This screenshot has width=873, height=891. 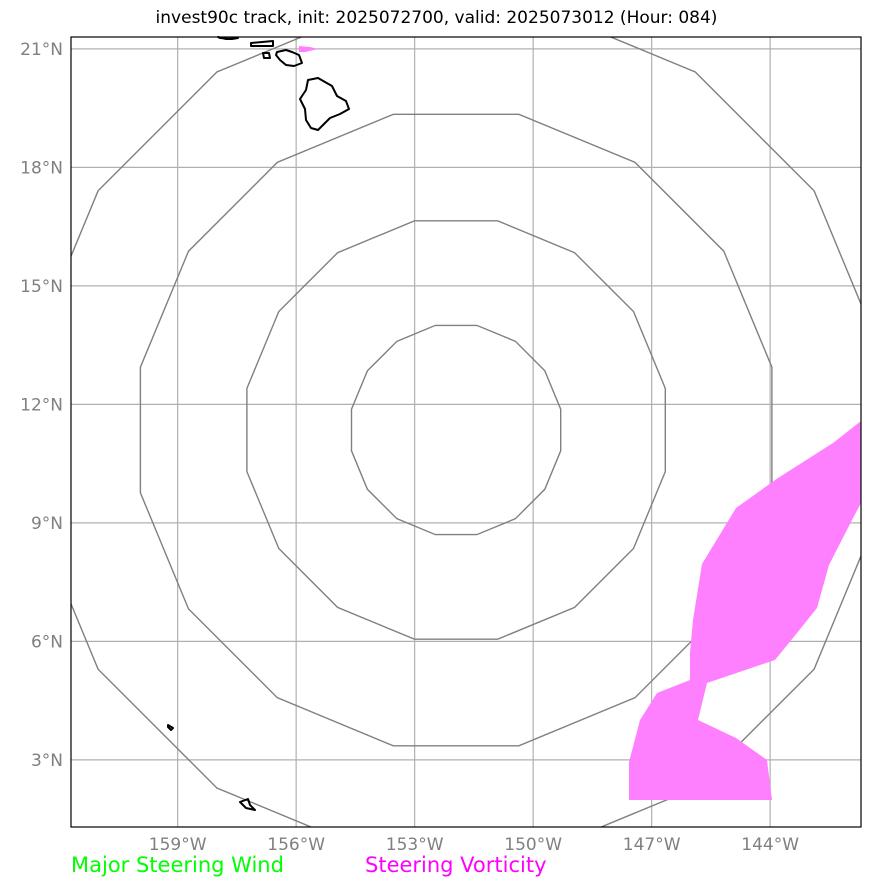 What do you see at coordinates (170, 727) in the screenshot?
I see `coast-islet-a` at bounding box center [170, 727].